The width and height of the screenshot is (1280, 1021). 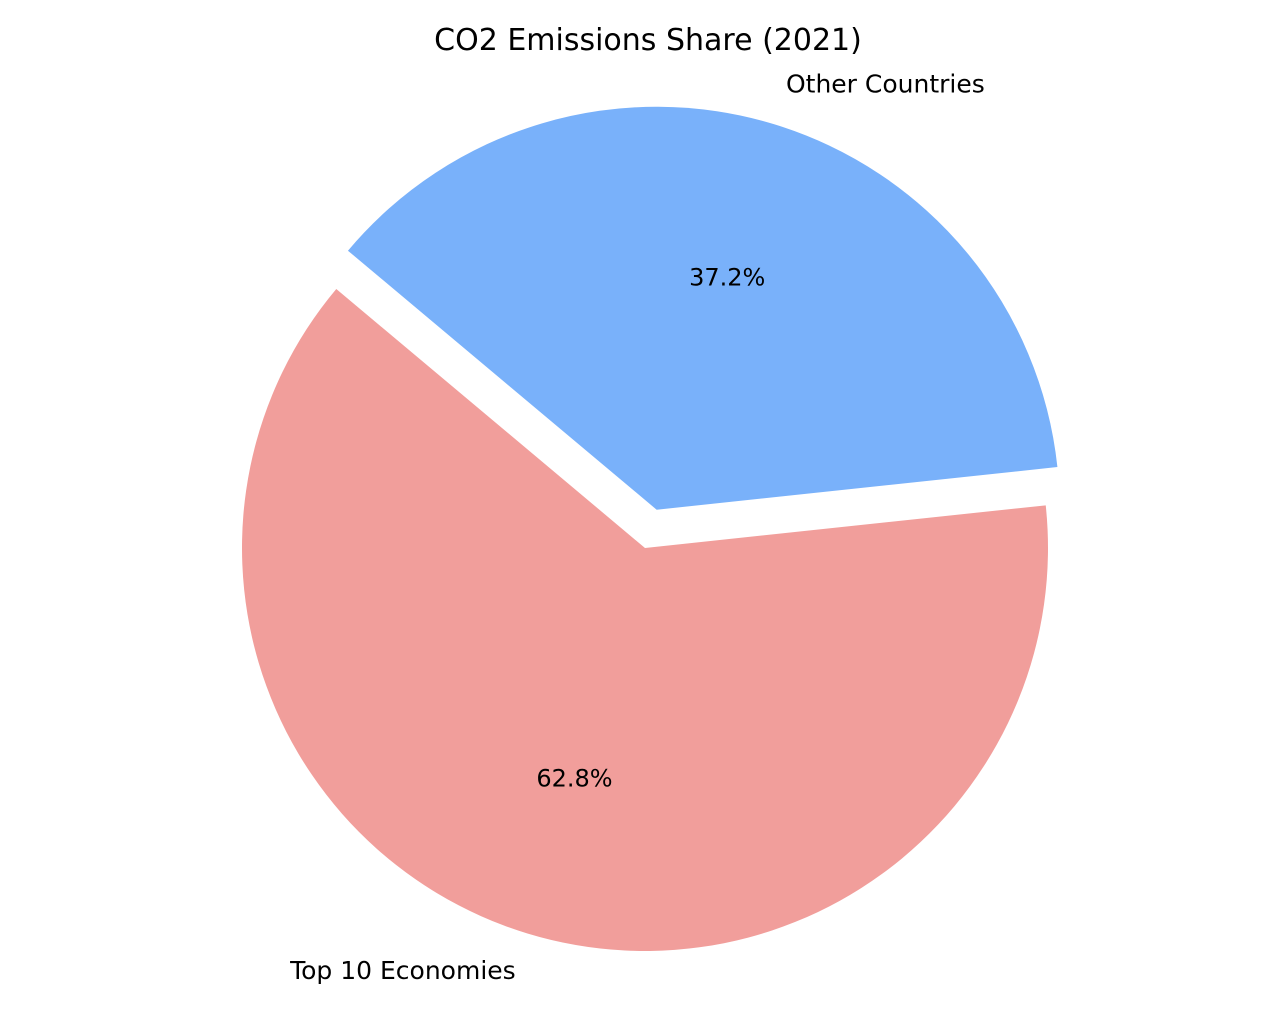 I want to click on slice-label-top-10-economies: Top 10 Economies, so click(x=402, y=970).